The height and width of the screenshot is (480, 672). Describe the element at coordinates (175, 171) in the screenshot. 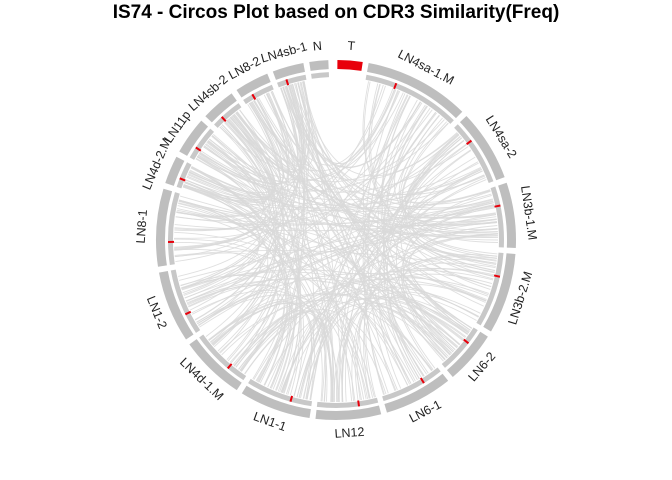

I see `segment-outer-LN4d-2.M` at that location.